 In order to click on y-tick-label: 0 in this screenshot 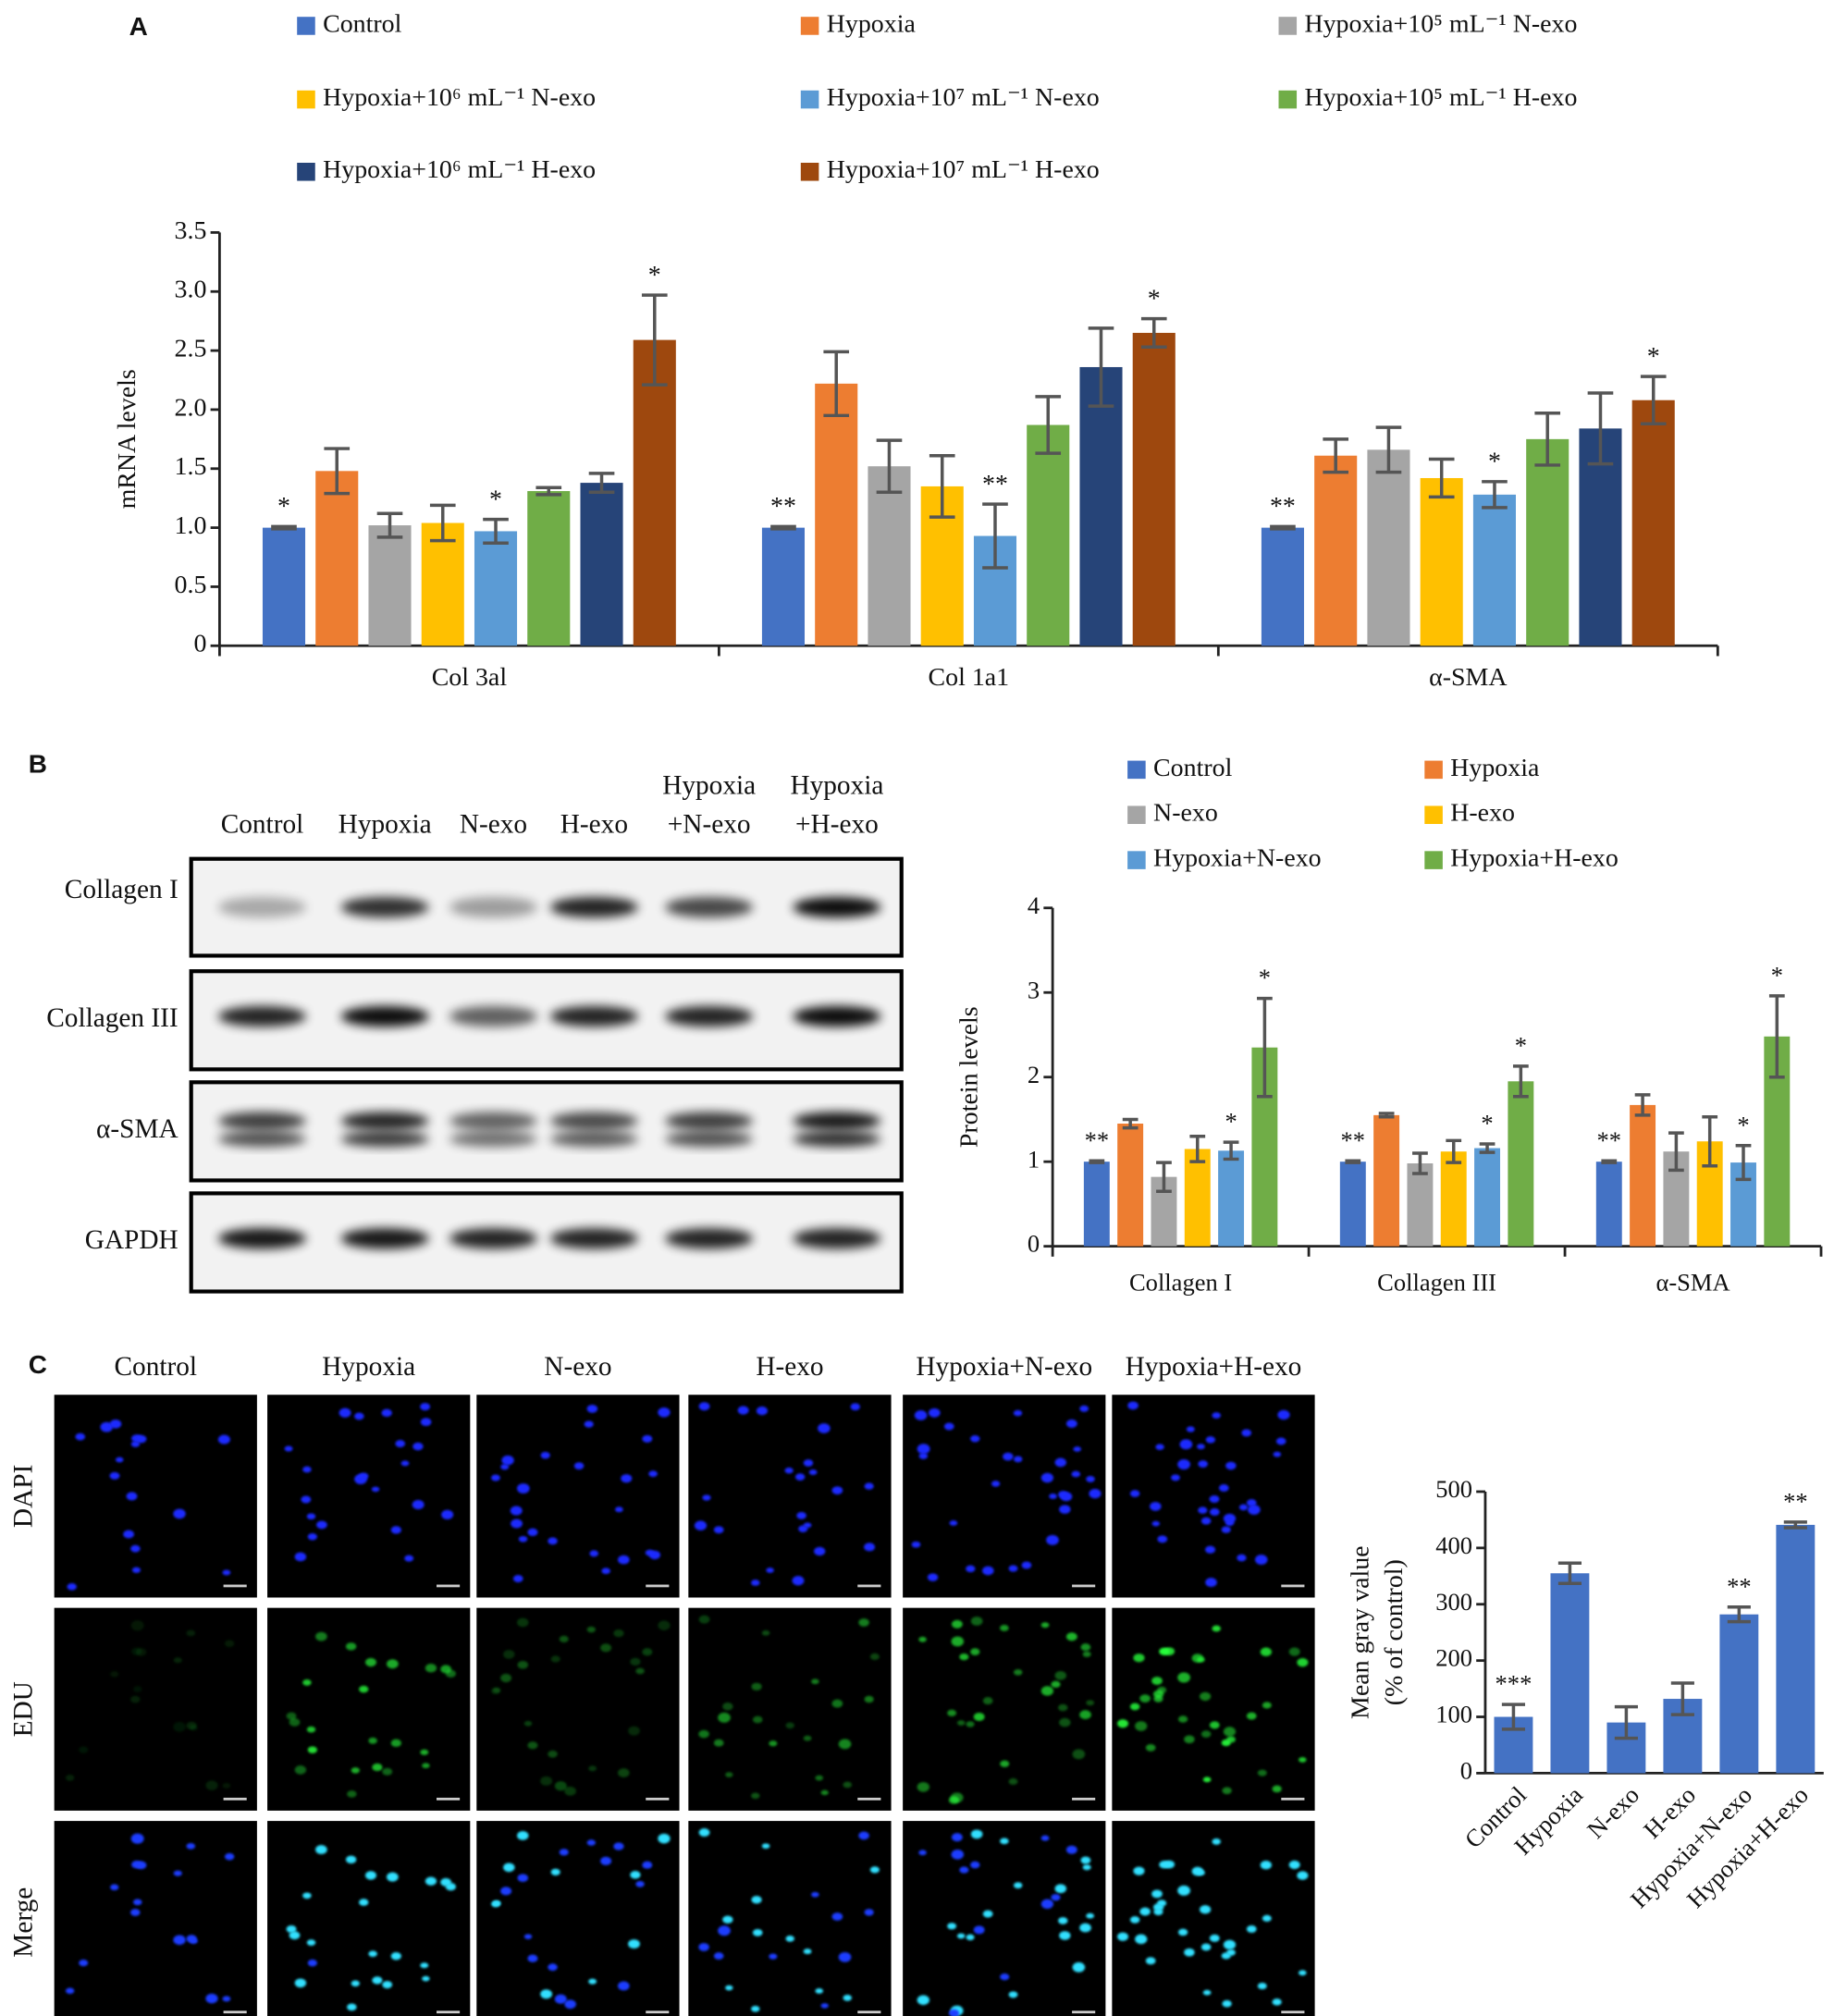, I will do `click(1034, 1244)`.